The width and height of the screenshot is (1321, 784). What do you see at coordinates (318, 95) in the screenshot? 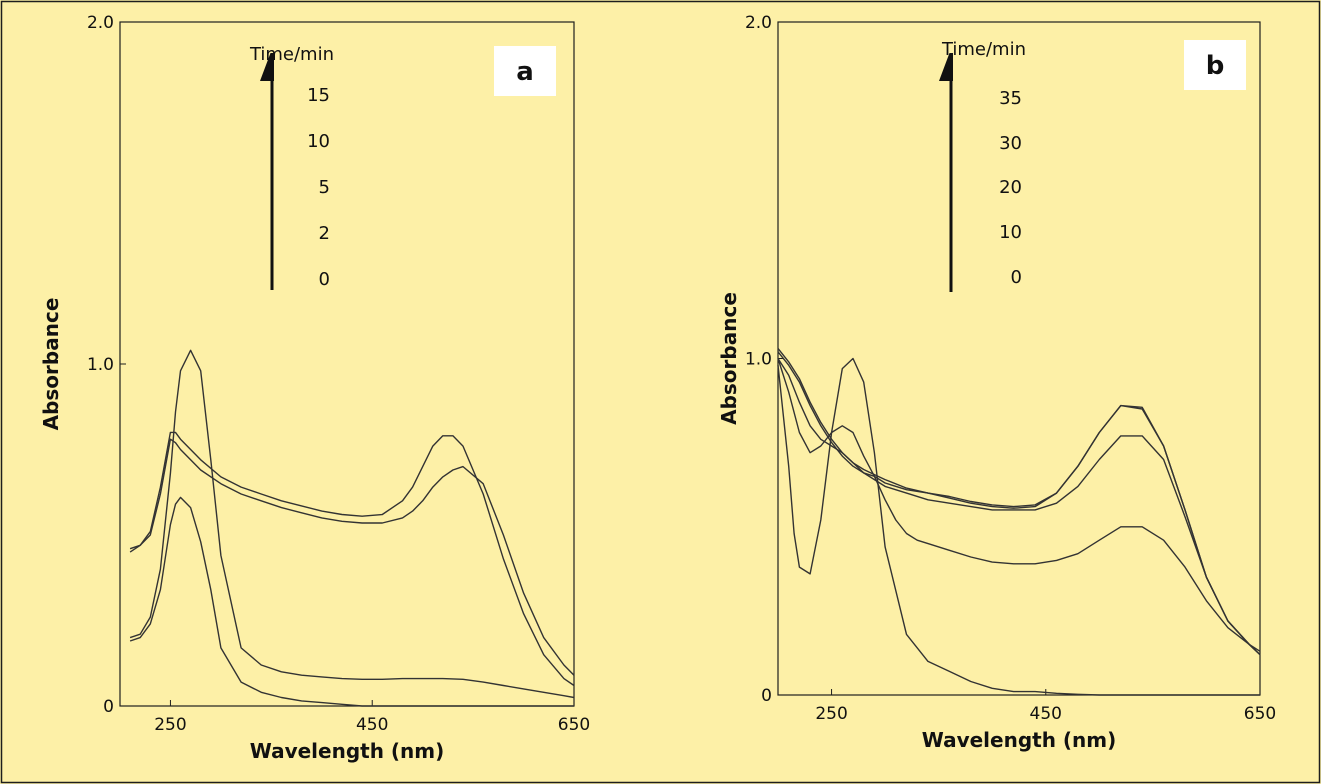
I see `time-label: 15` at bounding box center [318, 95].